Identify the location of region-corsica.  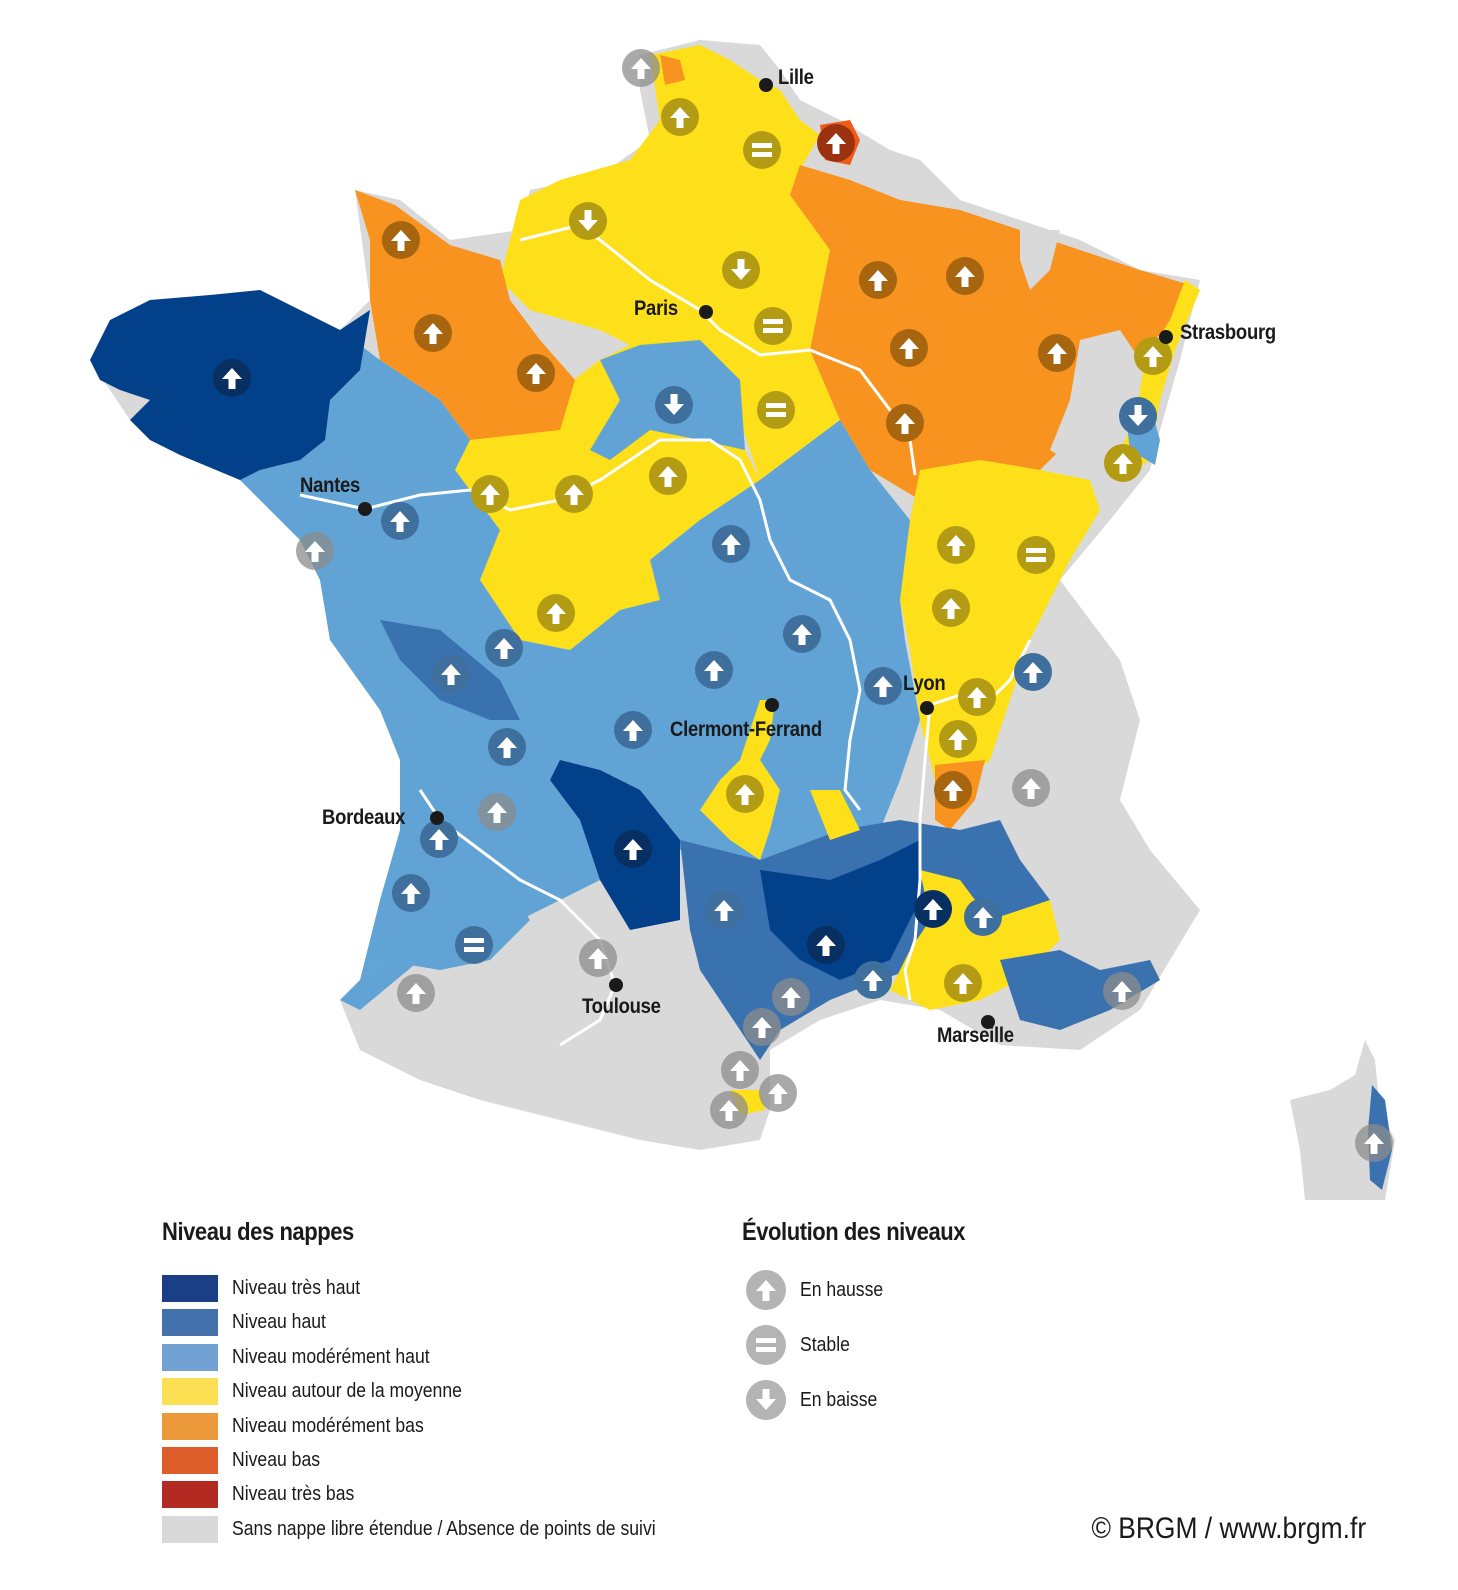
(1342, 1145).